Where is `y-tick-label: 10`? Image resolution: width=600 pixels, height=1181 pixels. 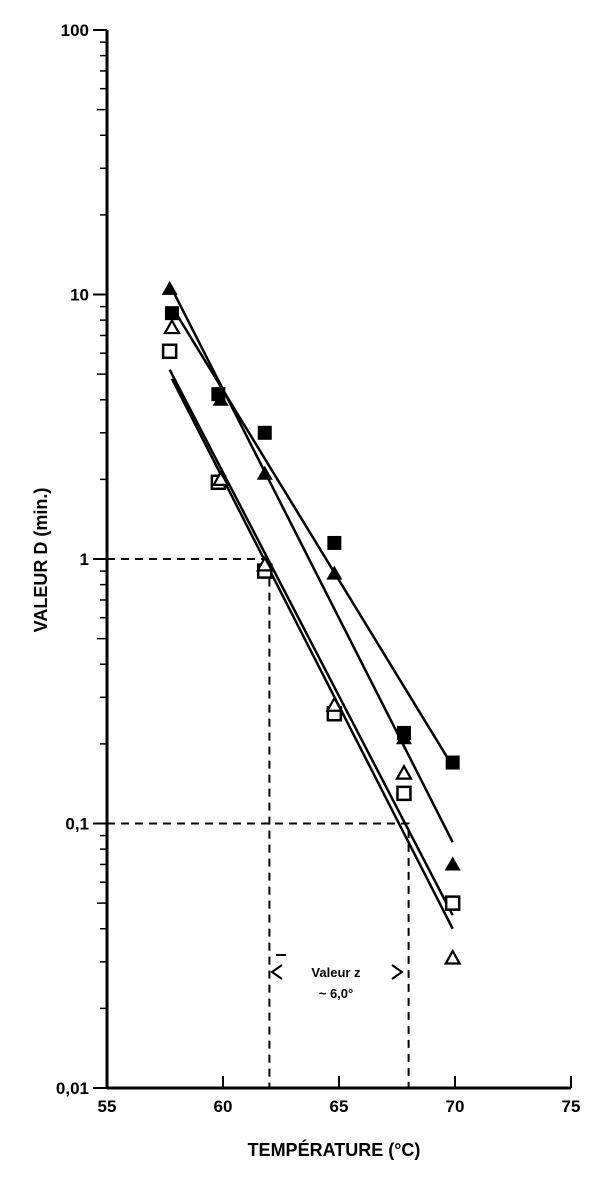
y-tick-label: 10 is located at coordinates (79, 295).